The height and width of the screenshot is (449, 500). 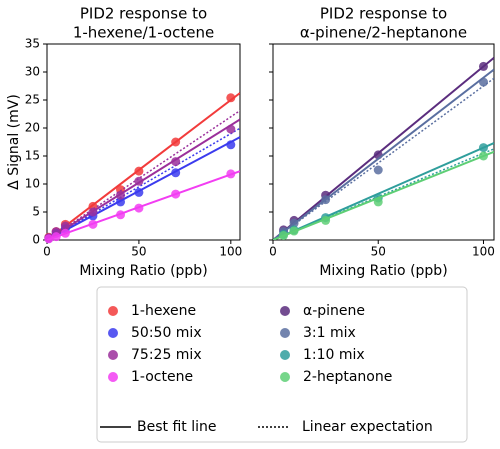 I want to click on y-tick-label: 10, so click(x=32, y=184).